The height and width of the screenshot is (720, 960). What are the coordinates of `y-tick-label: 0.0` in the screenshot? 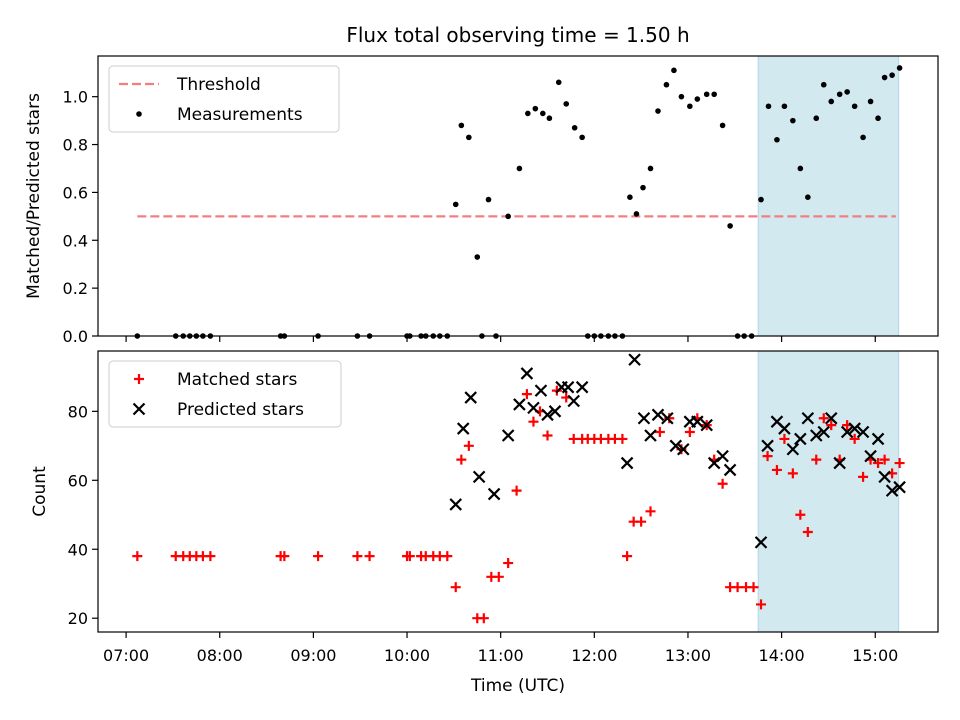 It's located at (75, 336).